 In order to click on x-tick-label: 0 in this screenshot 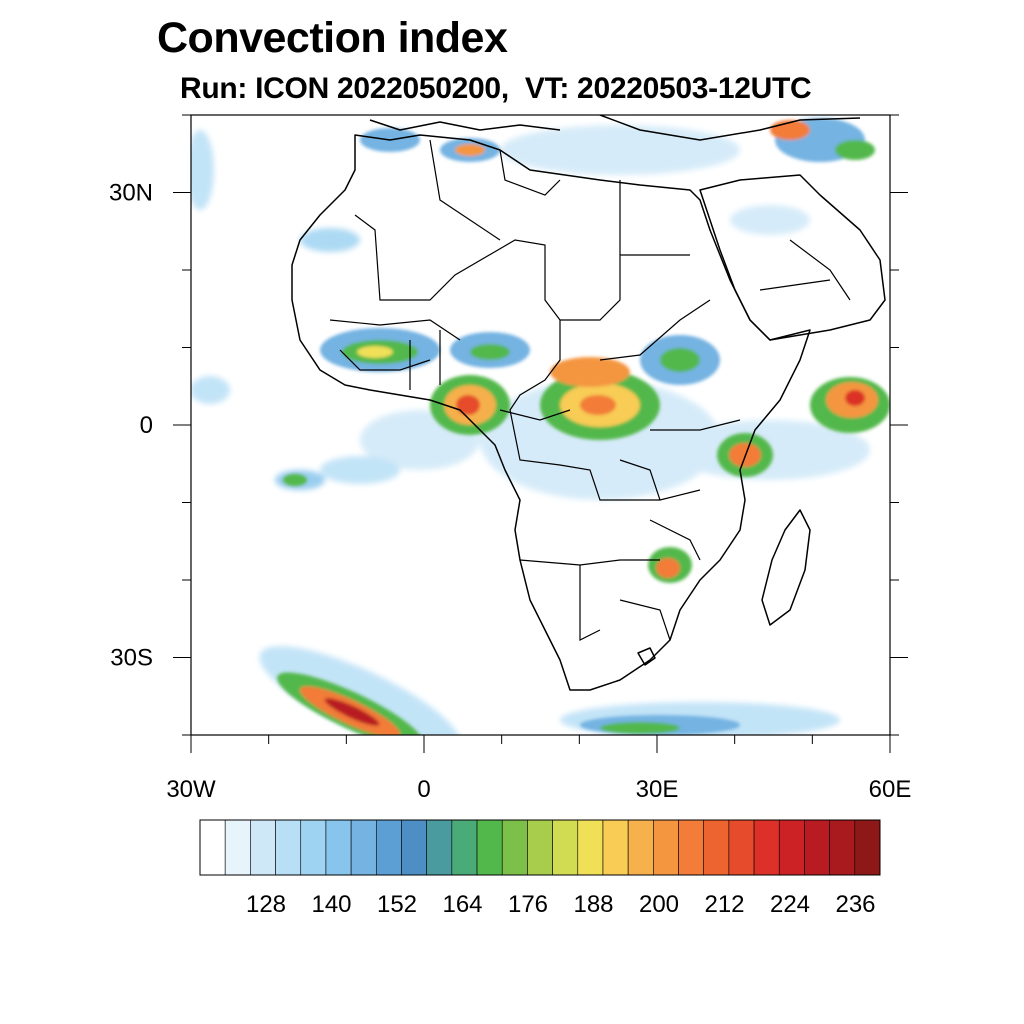, I will do `click(423, 789)`.